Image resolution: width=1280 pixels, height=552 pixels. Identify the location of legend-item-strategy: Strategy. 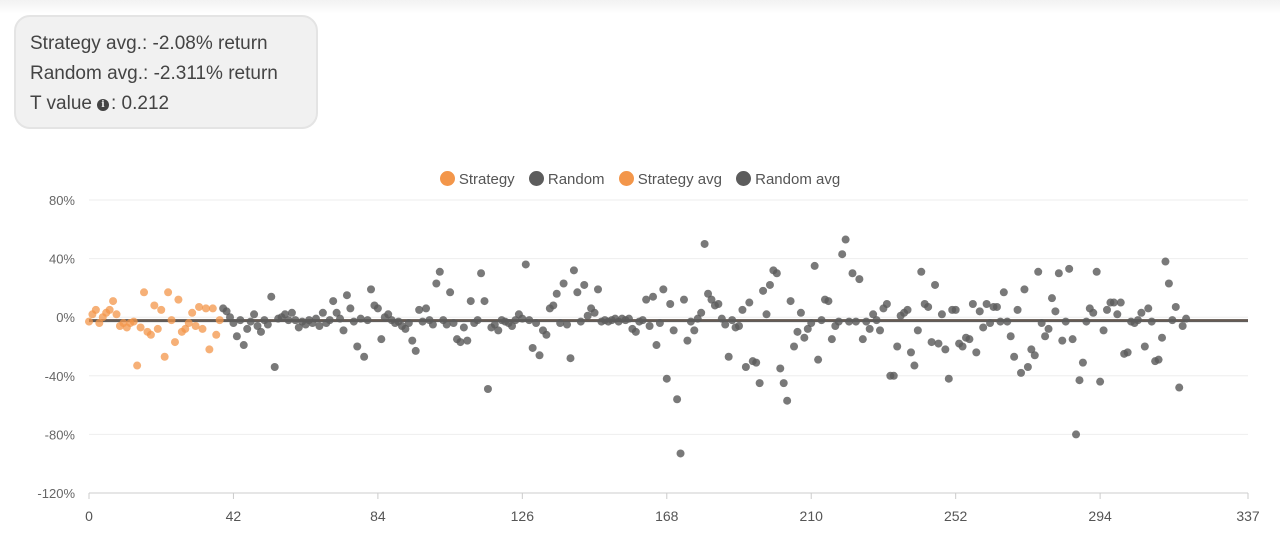
(477, 179).